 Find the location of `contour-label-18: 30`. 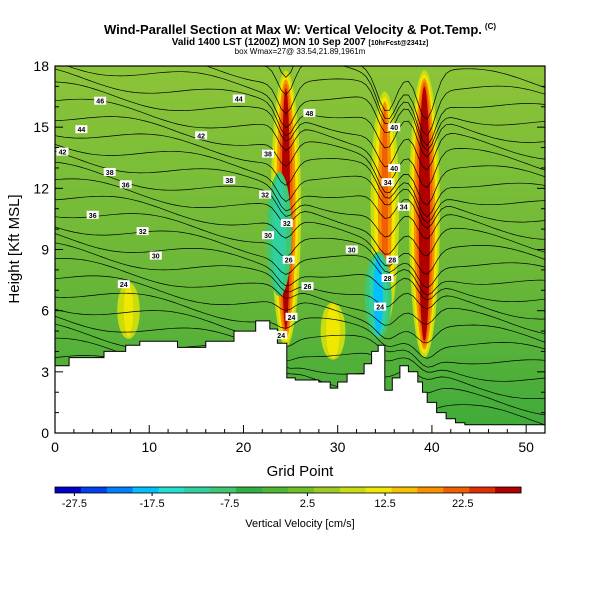

contour-label-18: 30 is located at coordinates (155, 256).